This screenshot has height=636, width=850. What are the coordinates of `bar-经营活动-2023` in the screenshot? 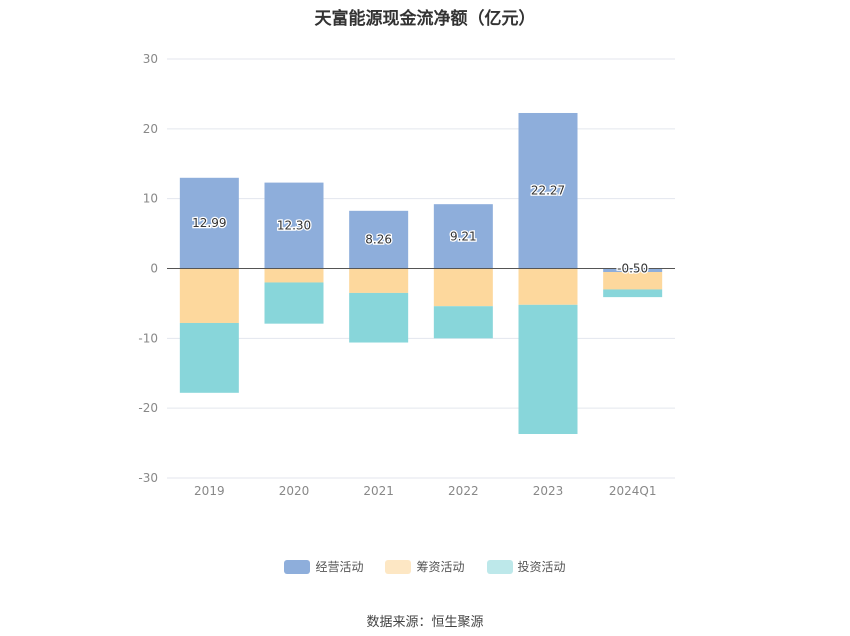 It's located at (548, 190).